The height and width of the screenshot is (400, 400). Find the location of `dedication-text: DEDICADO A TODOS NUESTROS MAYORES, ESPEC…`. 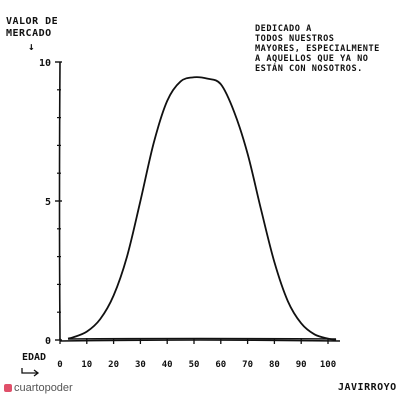

dedication-text: DEDICADO A TODOS NUESTROS MAYORES, ESPEC… is located at coordinates (317, 49).